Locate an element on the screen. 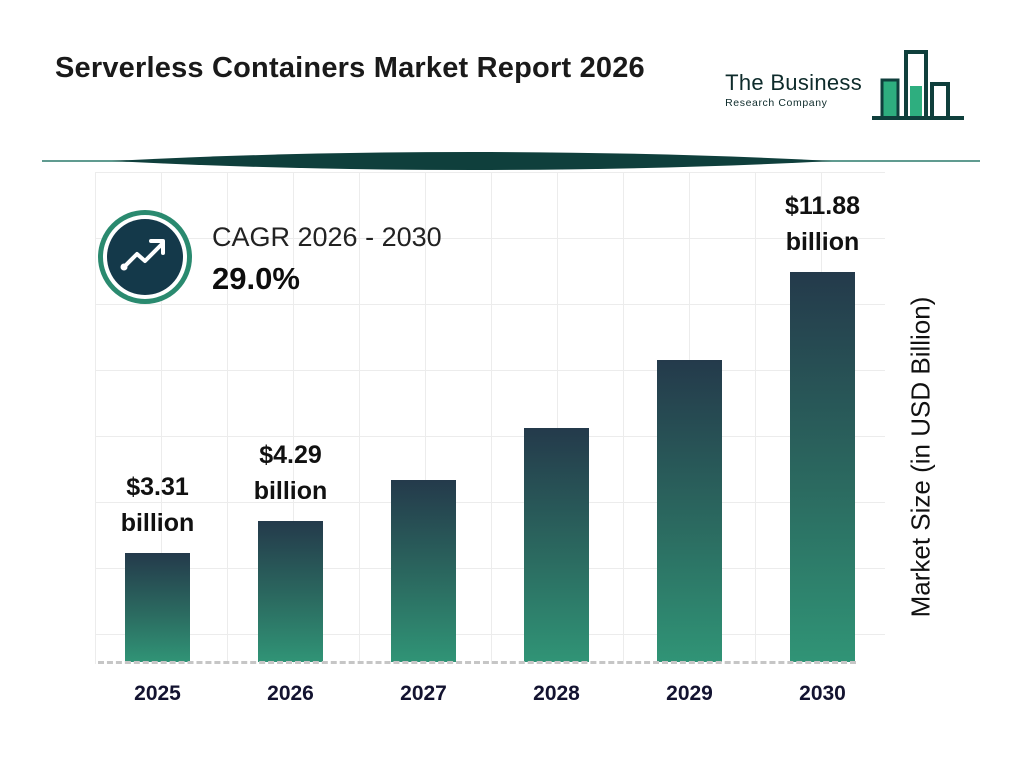 This screenshot has height=768, width=1024. bar-column-2025: $3.31 billion is located at coordinates (157, 421).